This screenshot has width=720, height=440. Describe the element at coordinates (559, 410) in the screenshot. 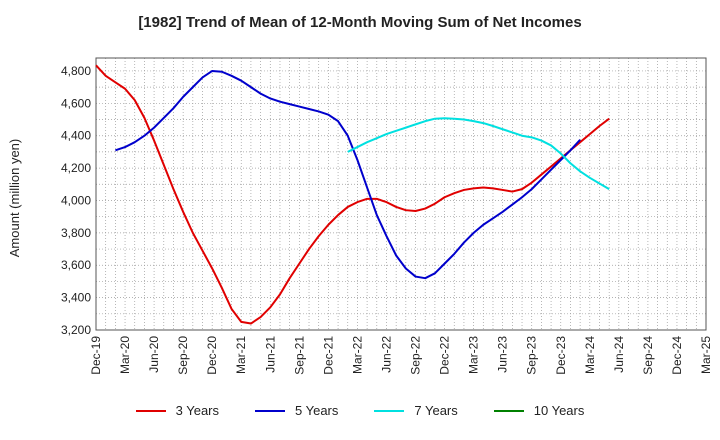

I see `legend-label: 10 Years` at that location.